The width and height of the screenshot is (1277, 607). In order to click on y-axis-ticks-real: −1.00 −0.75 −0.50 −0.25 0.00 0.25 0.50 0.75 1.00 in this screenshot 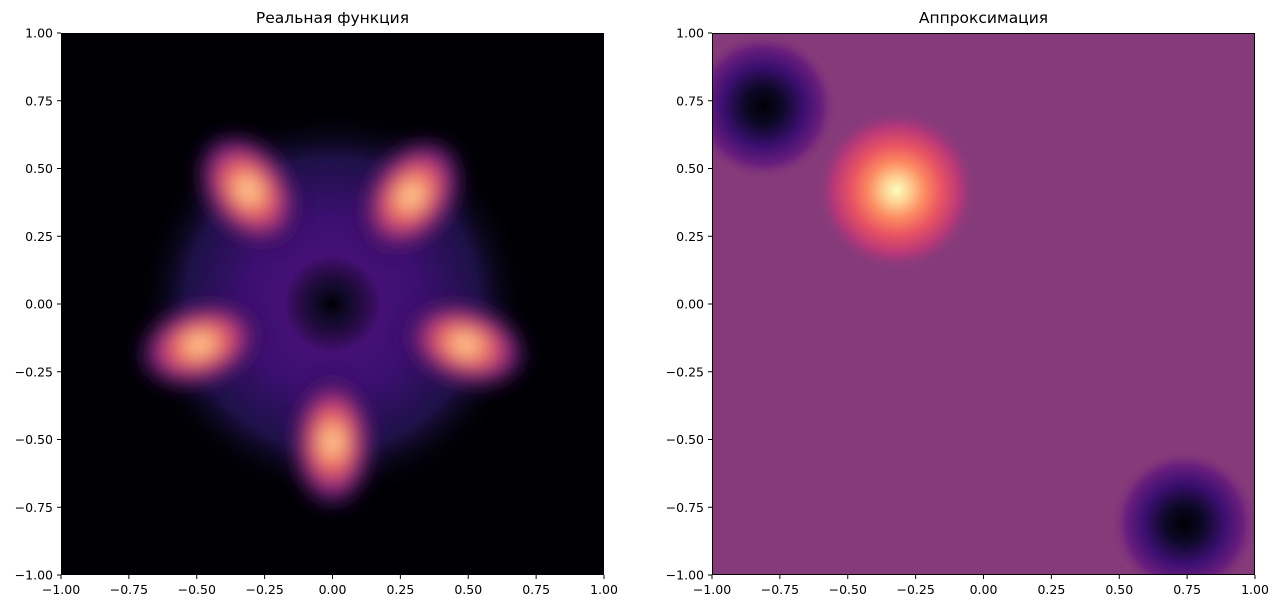, I will do `click(38, 304)`.